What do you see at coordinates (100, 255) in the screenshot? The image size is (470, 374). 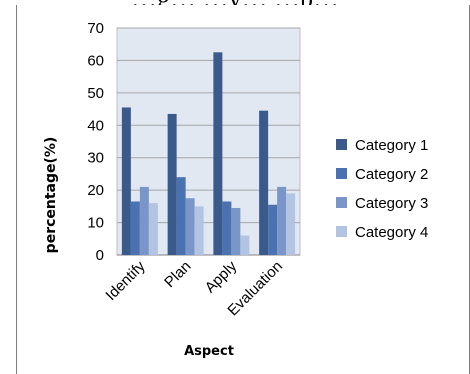 I see `y-tick-label: 0` at bounding box center [100, 255].